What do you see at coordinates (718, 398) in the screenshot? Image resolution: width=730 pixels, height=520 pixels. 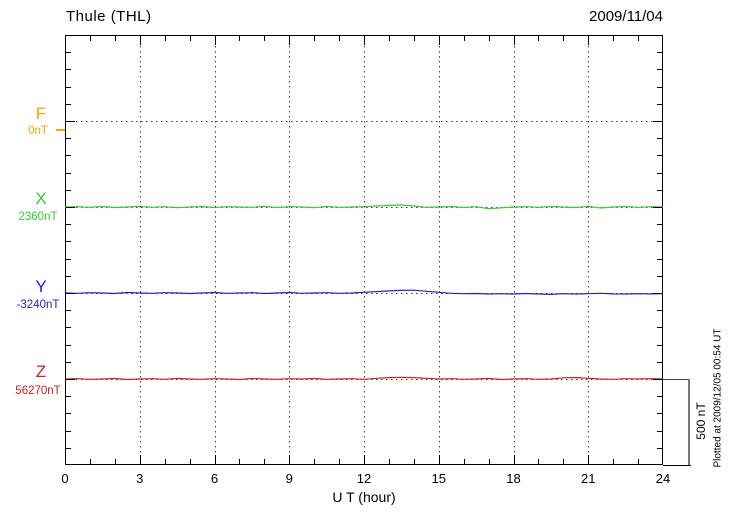 I see `plotted-at-note: Plotted at 2009/12/05 00:54 UT` at bounding box center [718, 398].